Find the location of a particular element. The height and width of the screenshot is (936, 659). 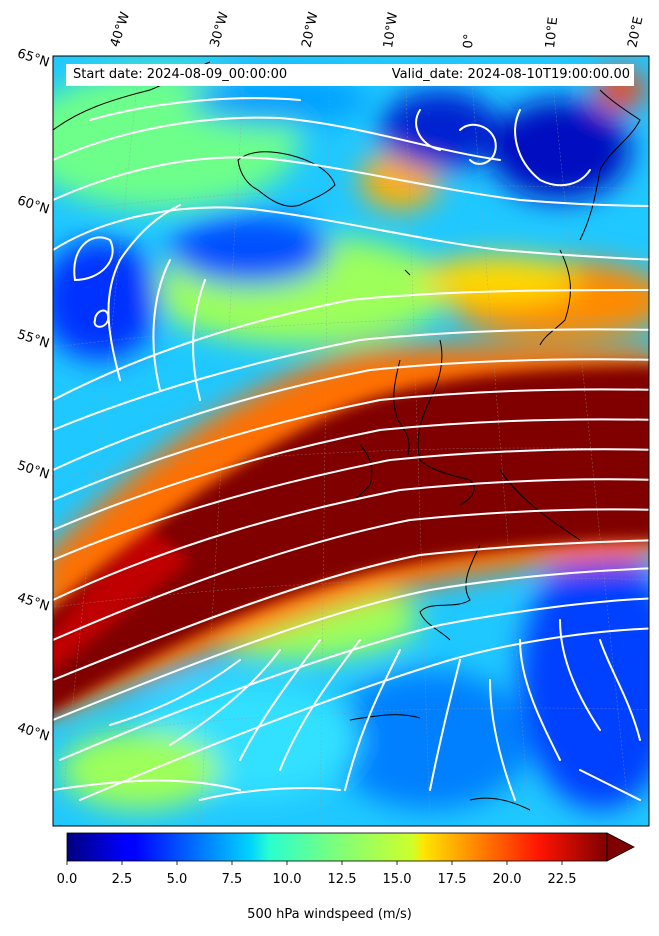

colorbar-tick: 0.0 is located at coordinates (67, 879).